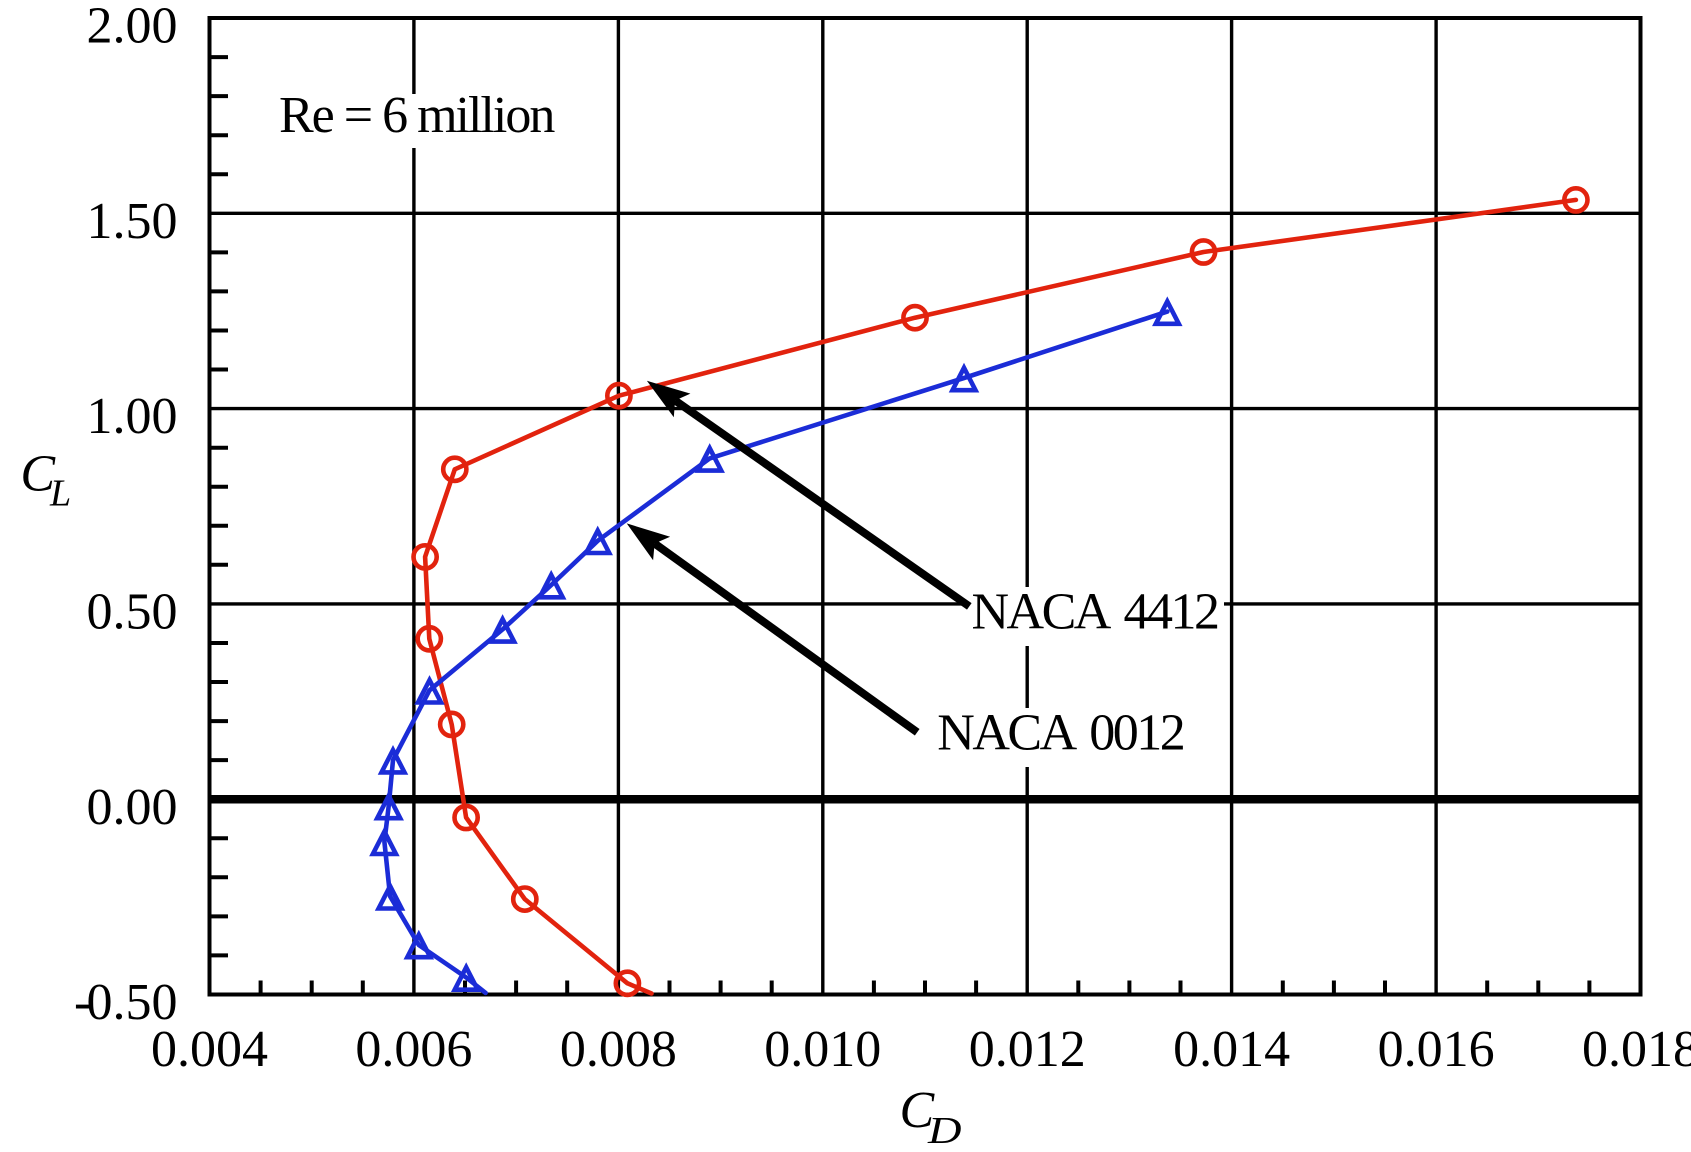 Image resolution: width=1691 pixels, height=1152 pixels. Describe the element at coordinates (1027, 1049) in the screenshot. I see `svg-text: 0.012` at that location.